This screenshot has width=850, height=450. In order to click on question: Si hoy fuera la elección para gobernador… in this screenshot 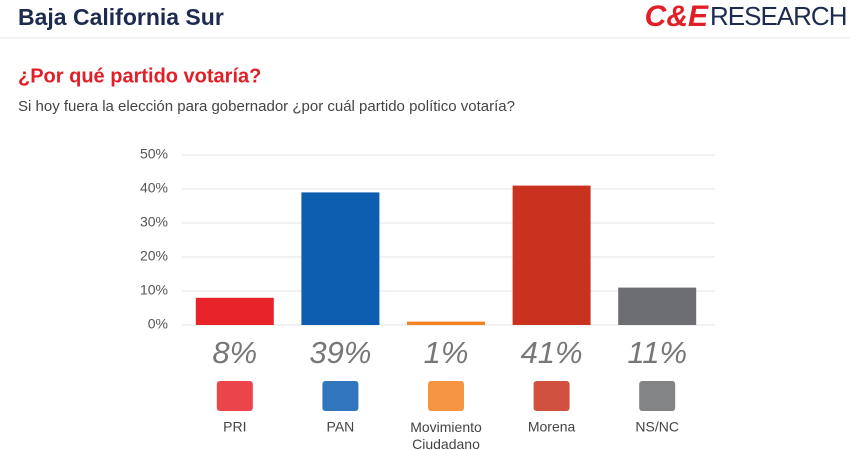, I will do `click(266, 106)`.